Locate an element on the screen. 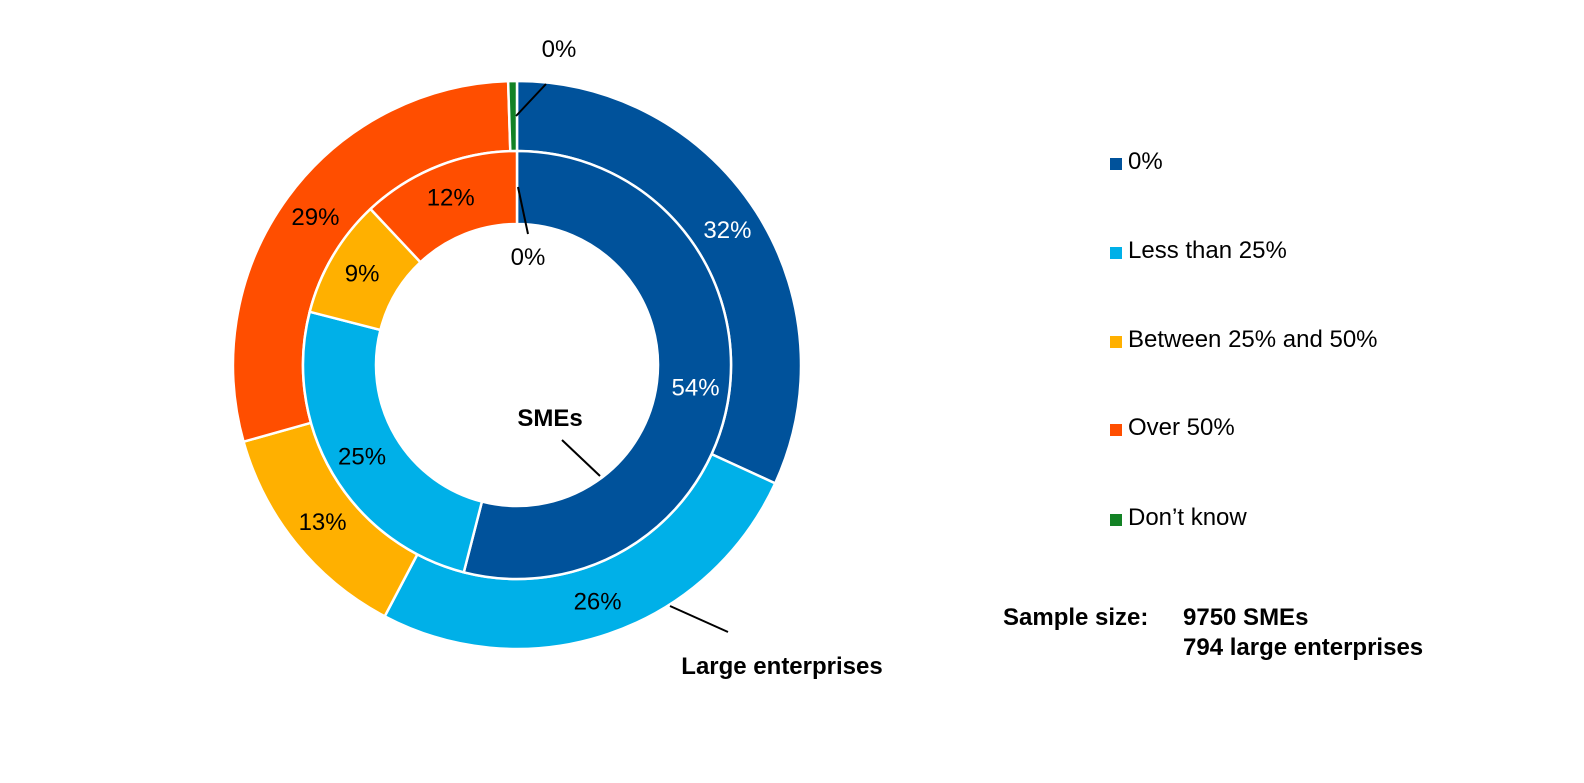 The image size is (1584, 783). smes-label-between-25-50: 9% is located at coordinates (362, 273).